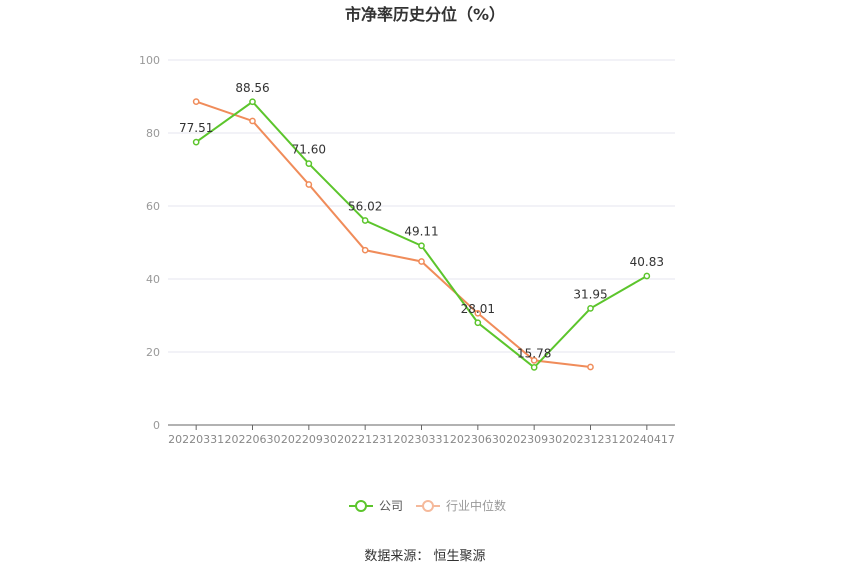 The width and height of the screenshot is (850, 574). Describe the element at coordinates (149, 243) in the screenshot. I see `y-axis: 0 20 40 60 80 100` at that location.